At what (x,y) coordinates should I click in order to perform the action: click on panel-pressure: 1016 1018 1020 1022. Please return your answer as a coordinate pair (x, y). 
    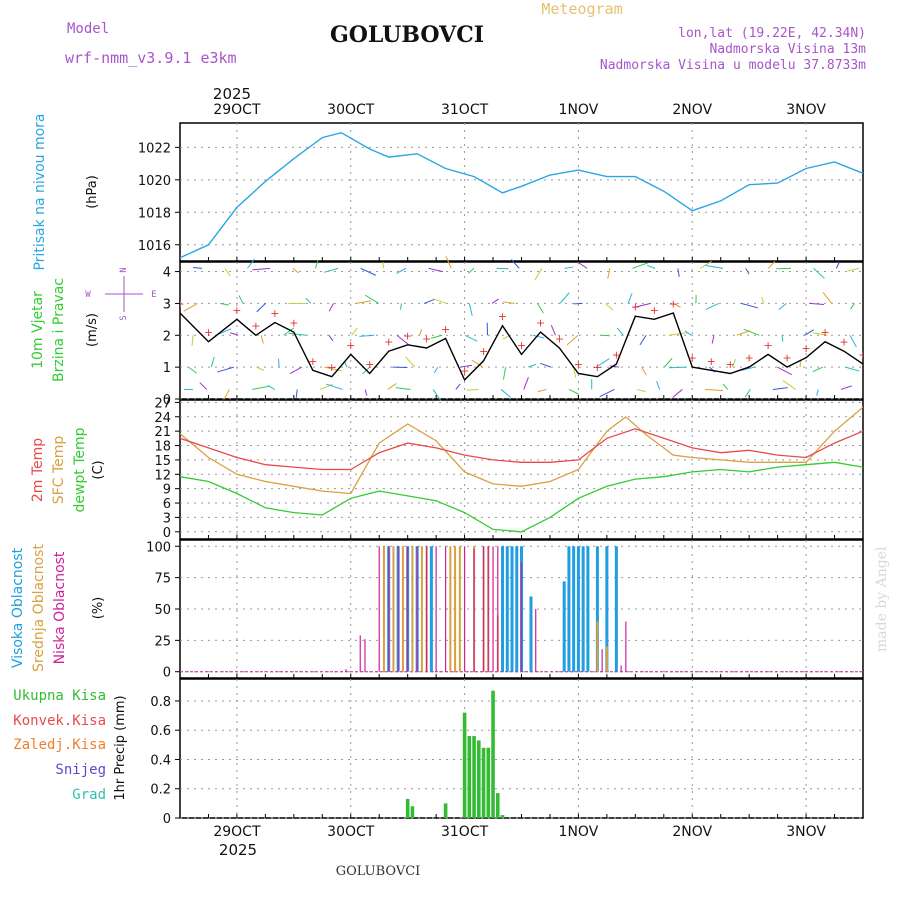
    Looking at the image, I should click on (501, 192).